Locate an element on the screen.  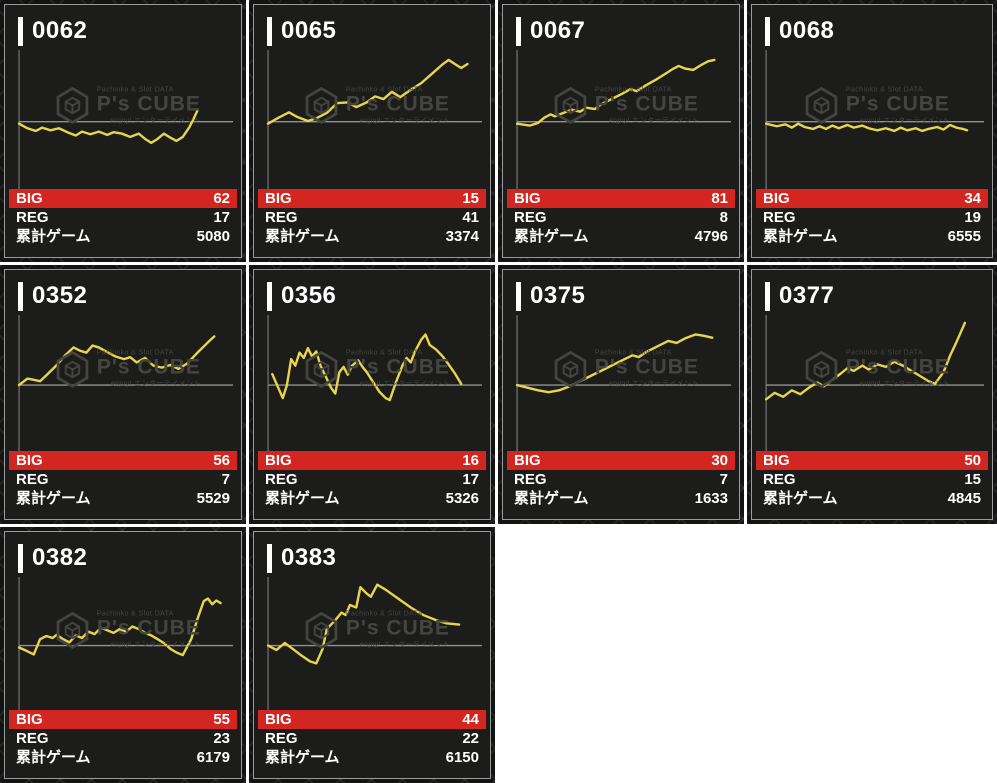
machine-panel: 0062 Pachinko & Slot DATA P's is located at coordinates (123, 131).